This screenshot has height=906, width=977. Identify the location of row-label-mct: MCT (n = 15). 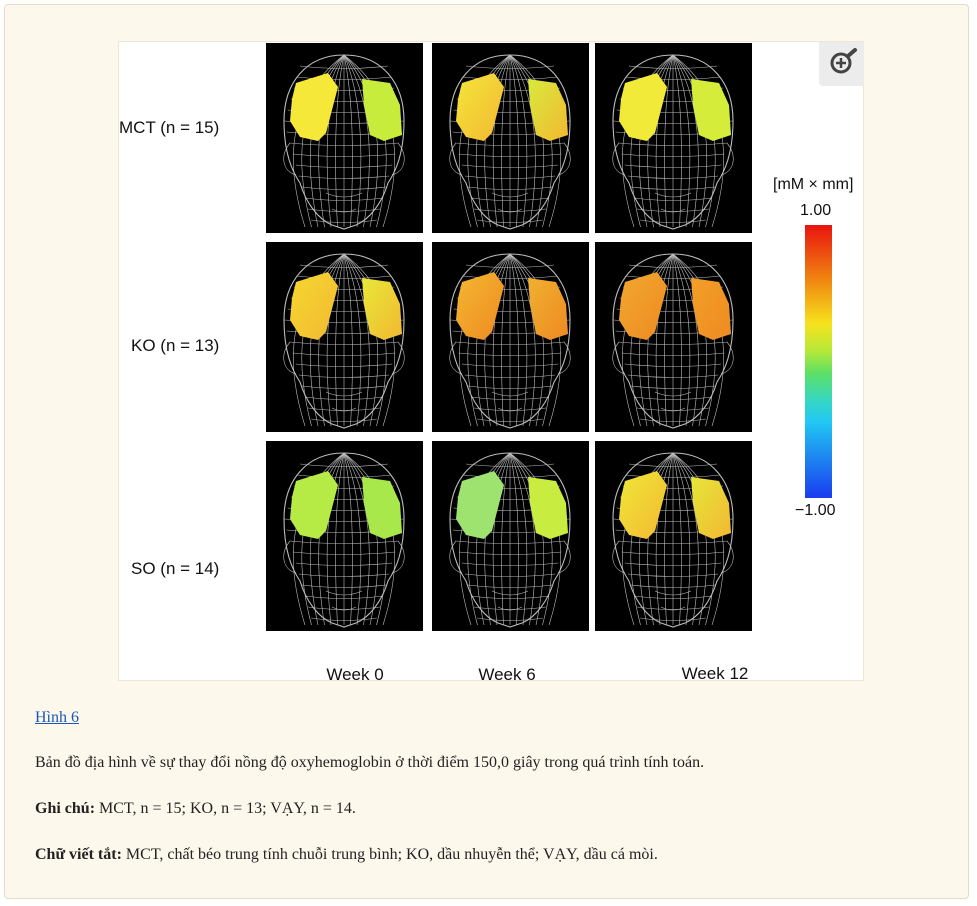
(169, 127).